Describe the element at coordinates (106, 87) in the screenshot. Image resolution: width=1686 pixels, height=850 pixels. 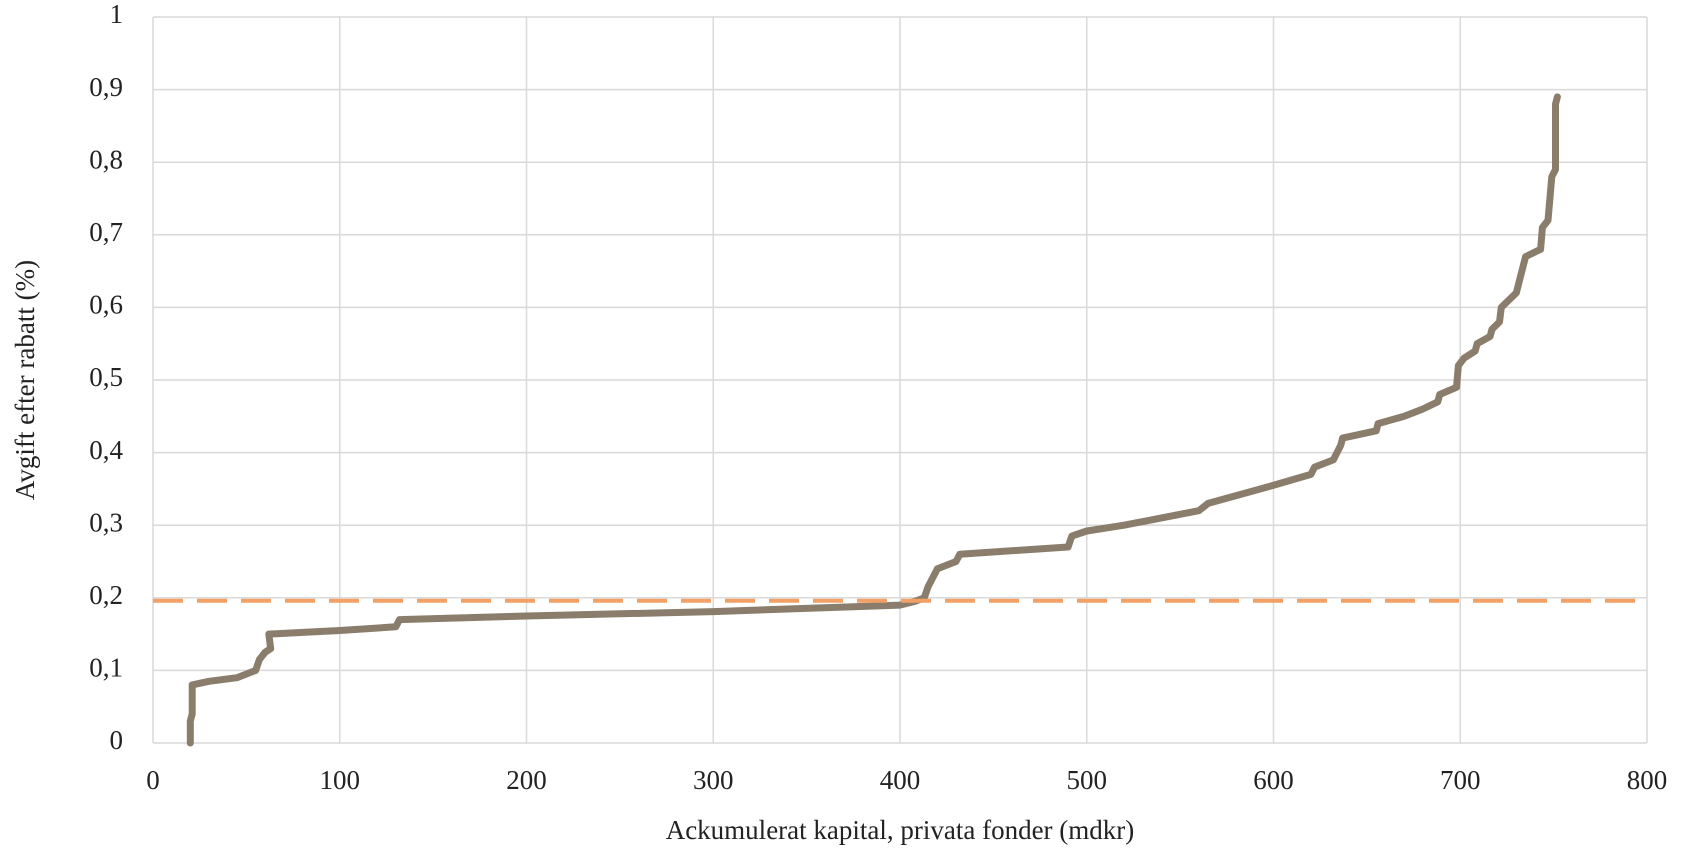
I see `y-tick-label: 0,9` at that location.